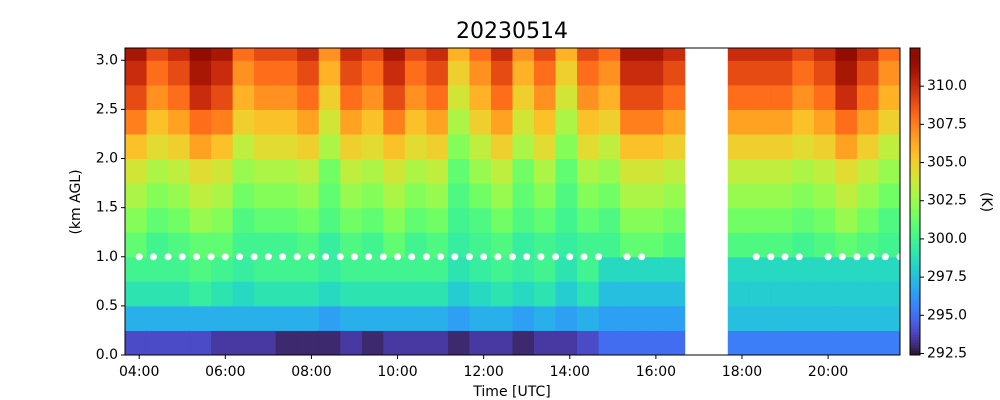 This screenshot has width=1000, height=400. I want to click on x-tick-label: 04:00, so click(139, 372).